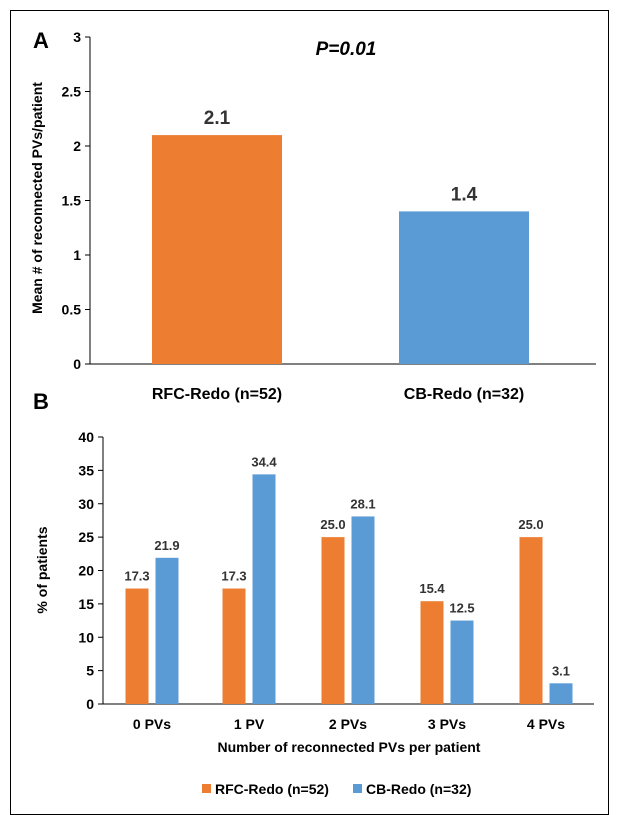  I want to click on legend-swatch-cb-redo, so click(357, 788).